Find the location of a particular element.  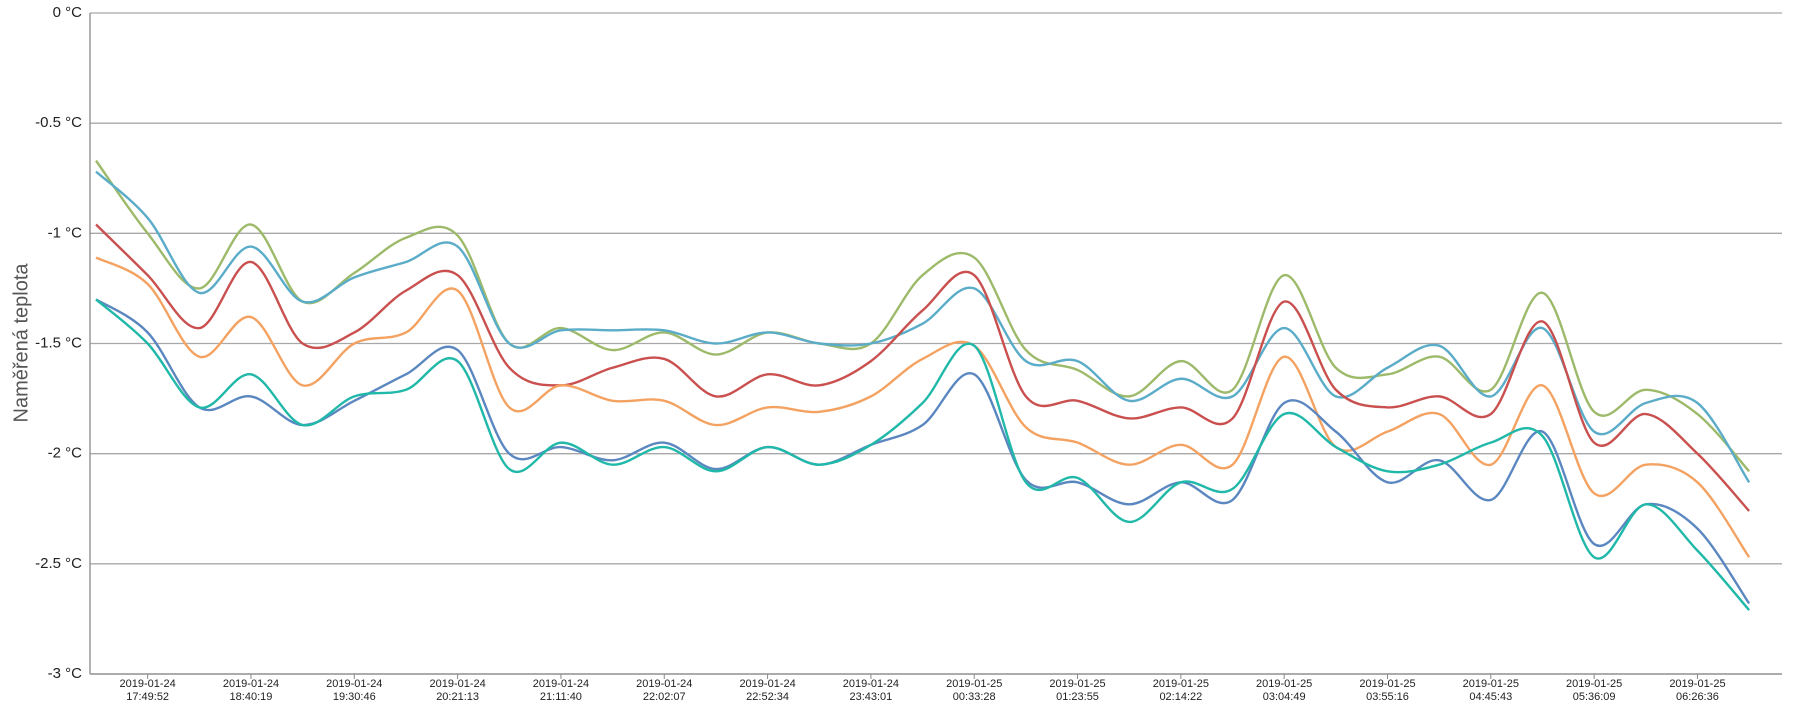

x-tick-label: 2019-01-24 22:02:07 is located at coordinates (664, 690).